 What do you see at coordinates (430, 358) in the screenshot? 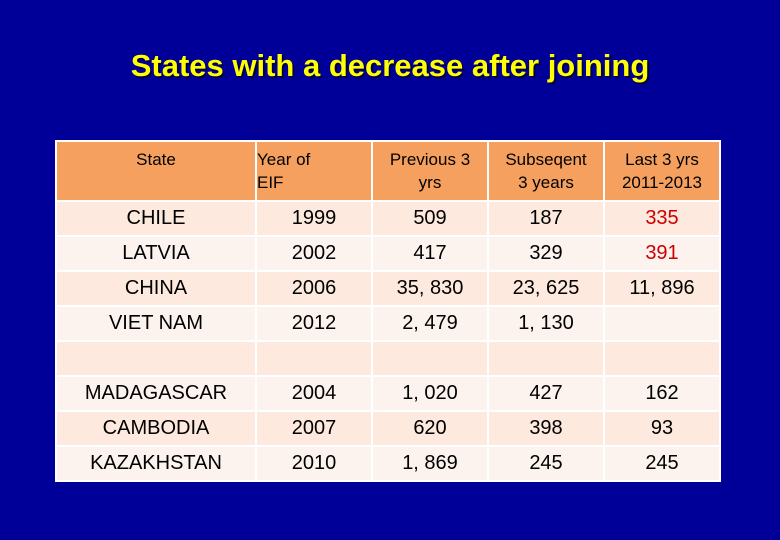
I see `cell-previous` at bounding box center [430, 358].